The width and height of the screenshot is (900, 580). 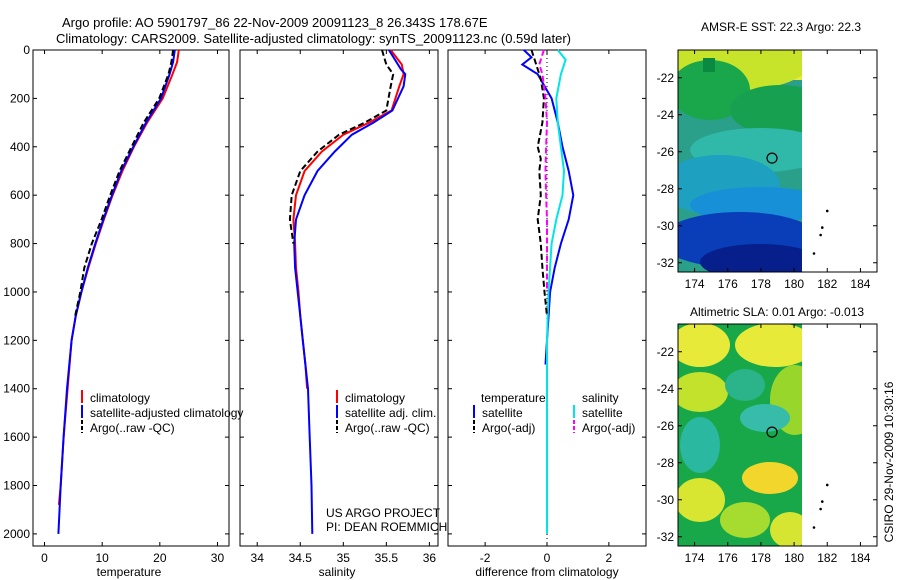 What do you see at coordinates (20, 244) in the screenshot?
I see `y-tick-label: 800` at bounding box center [20, 244].